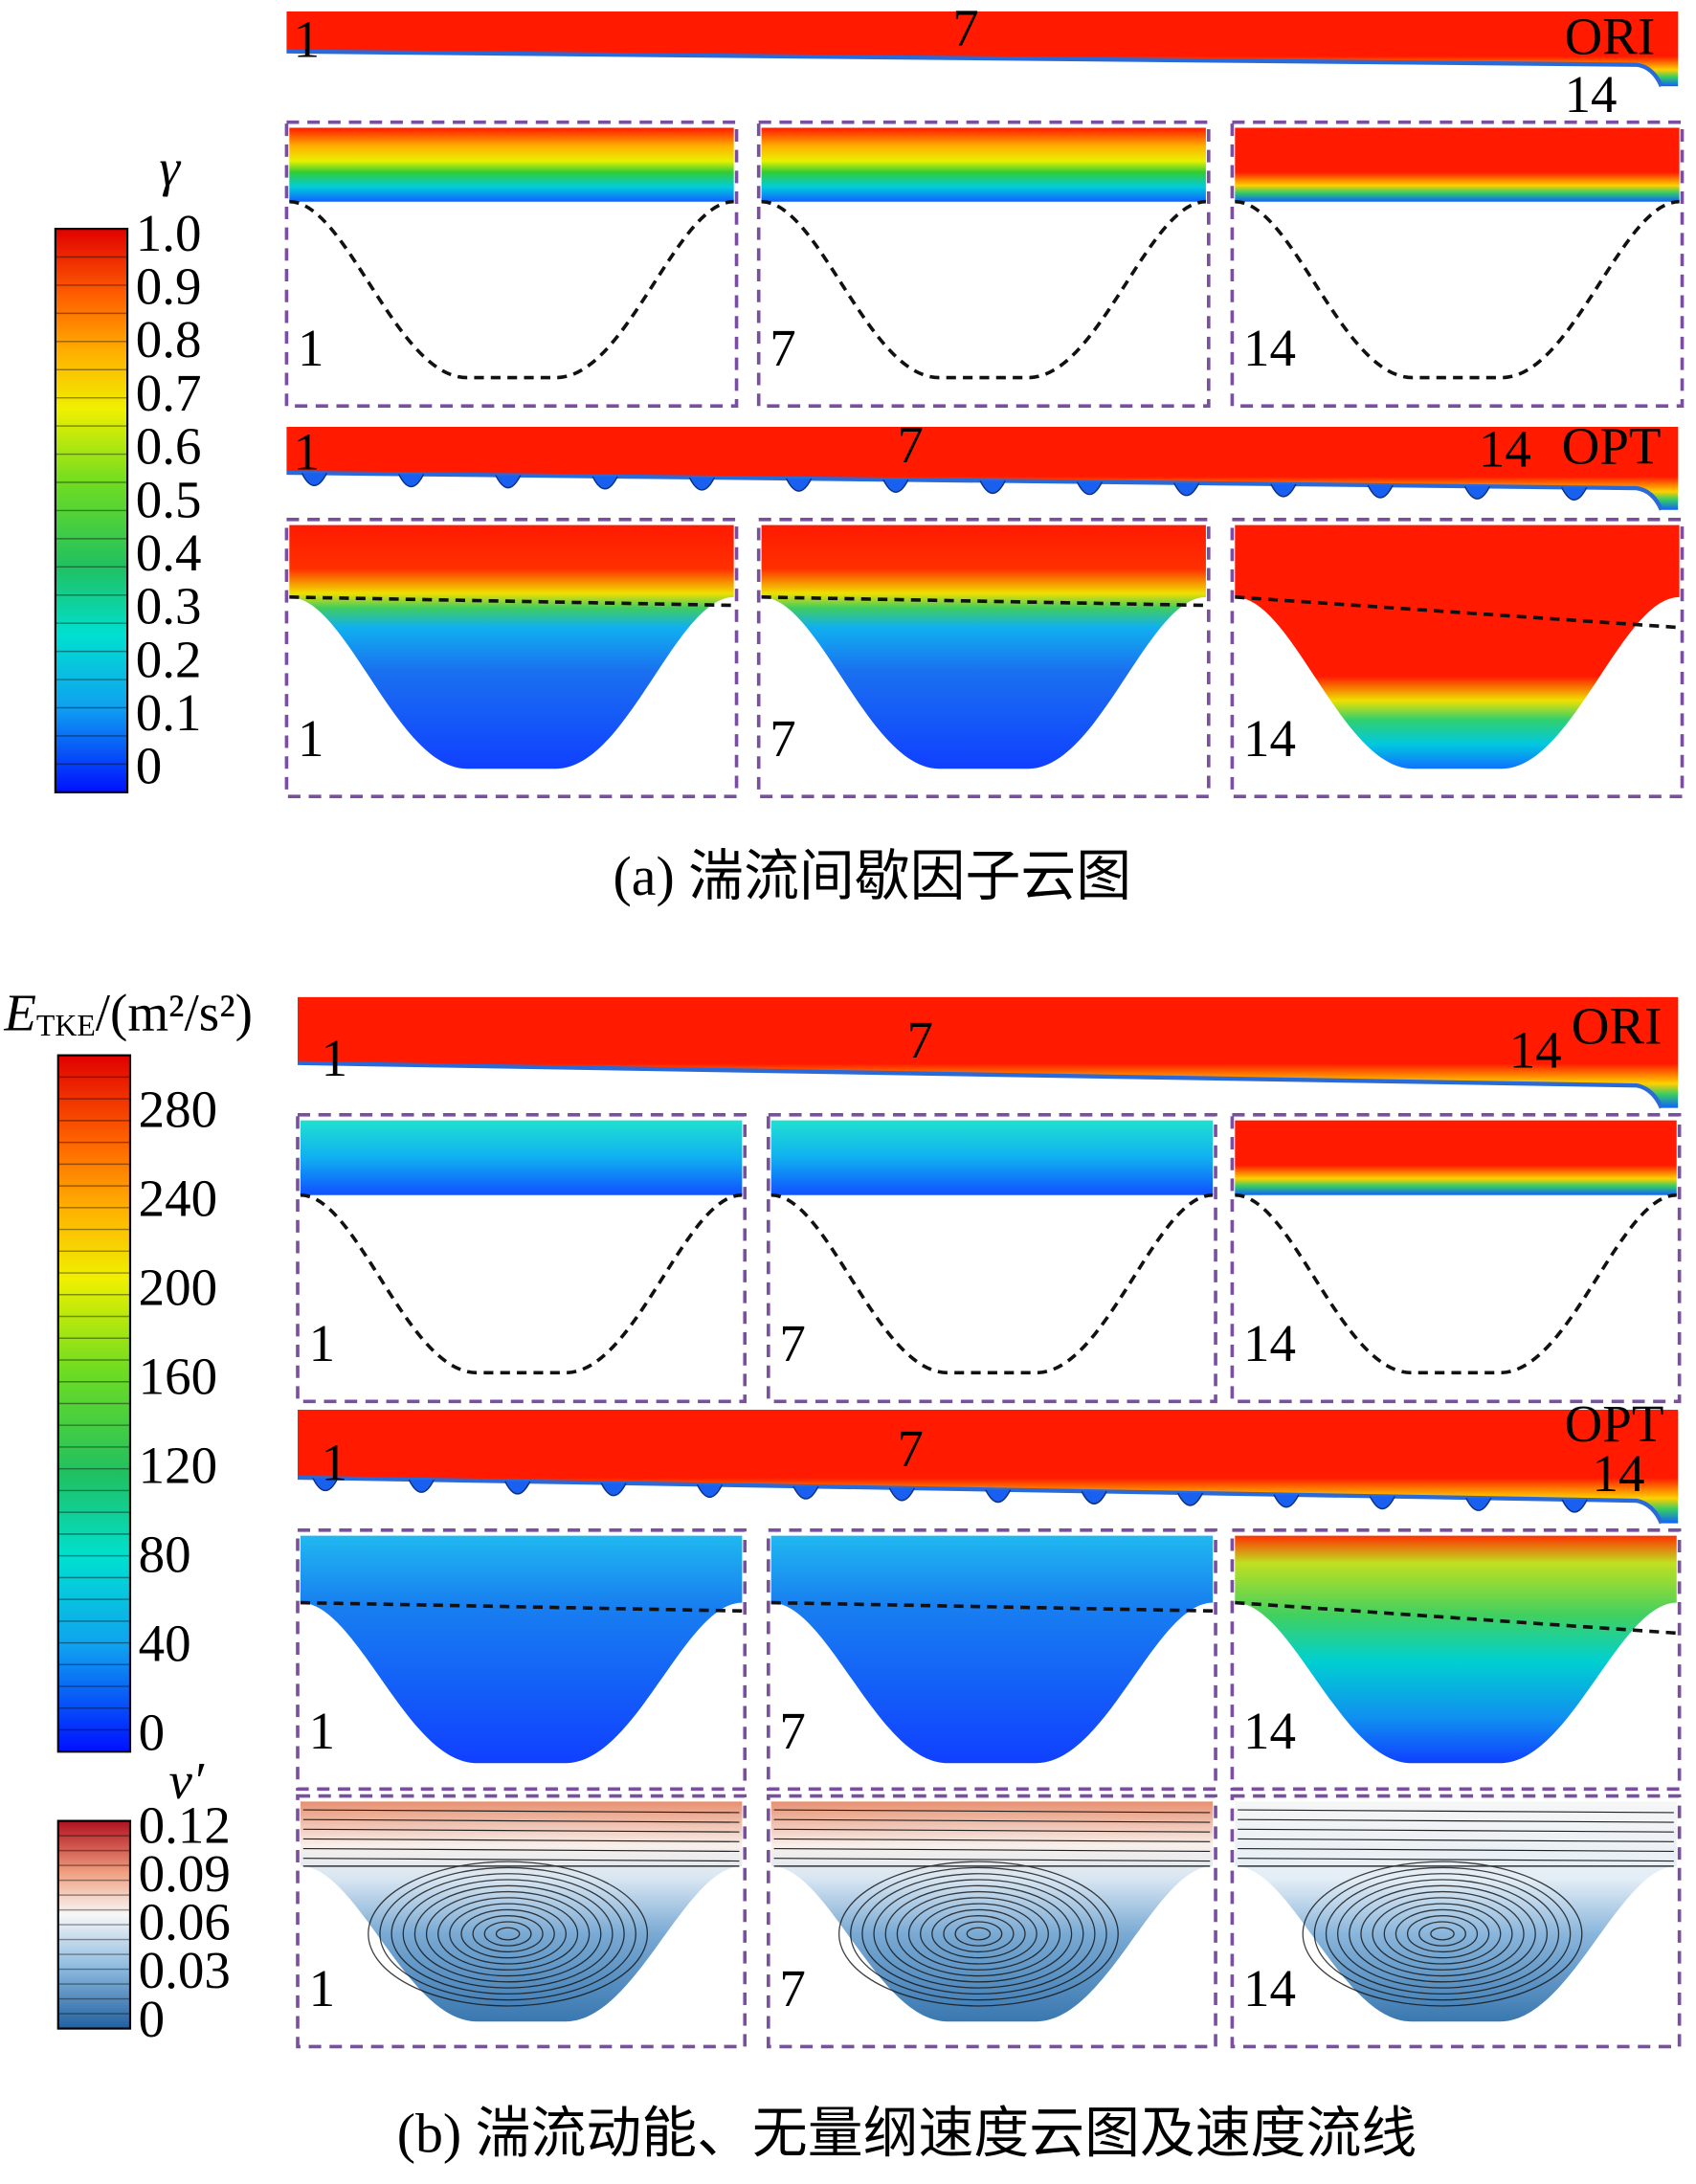  What do you see at coordinates (169, 499) in the screenshot?
I see `colorbar-tick-label: 0.5` at bounding box center [169, 499].